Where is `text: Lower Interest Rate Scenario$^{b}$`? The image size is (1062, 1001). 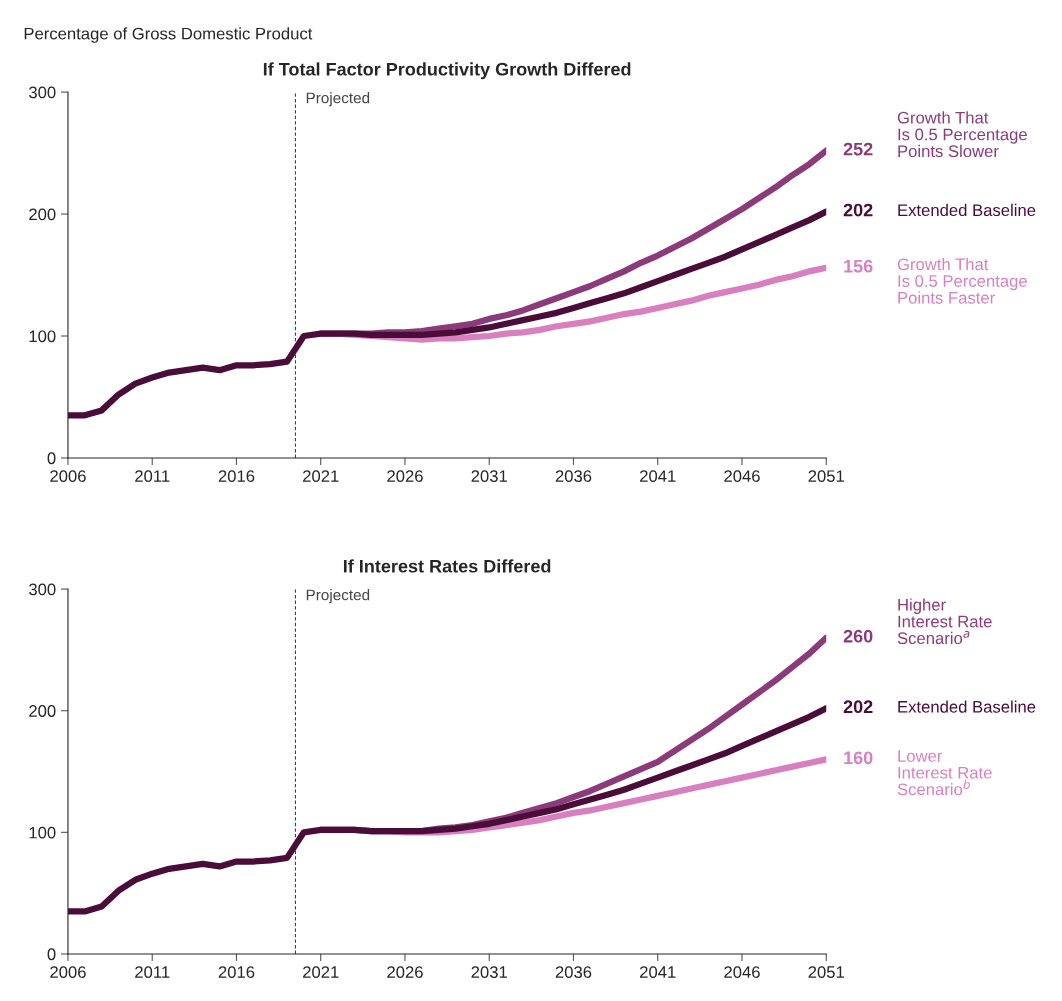
text: Lower Interest Rate Scenario$^{b}$ is located at coordinates (944, 773).